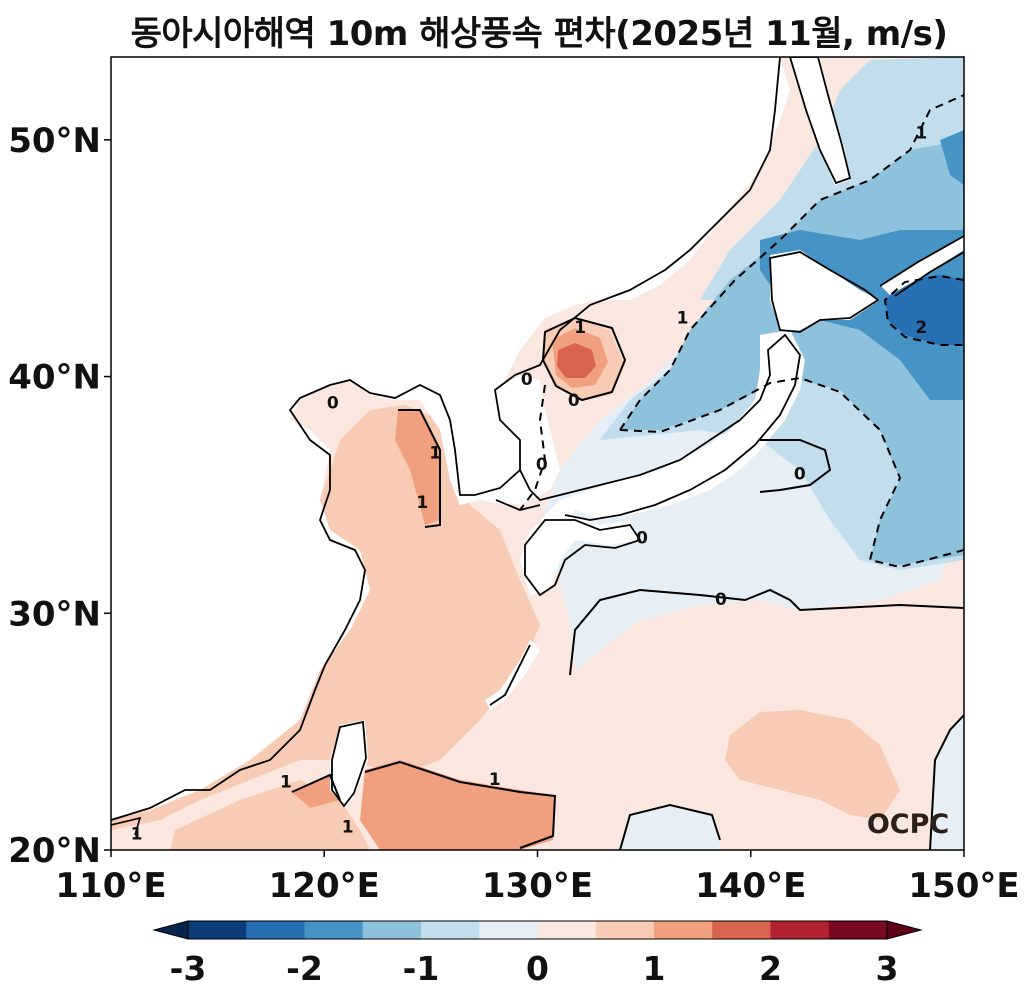 This screenshot has width=1025, height=1000. Describe the element at coordinates (54, 141) in the screenshot. I see `lat-tick-label: 50°N` at that location.